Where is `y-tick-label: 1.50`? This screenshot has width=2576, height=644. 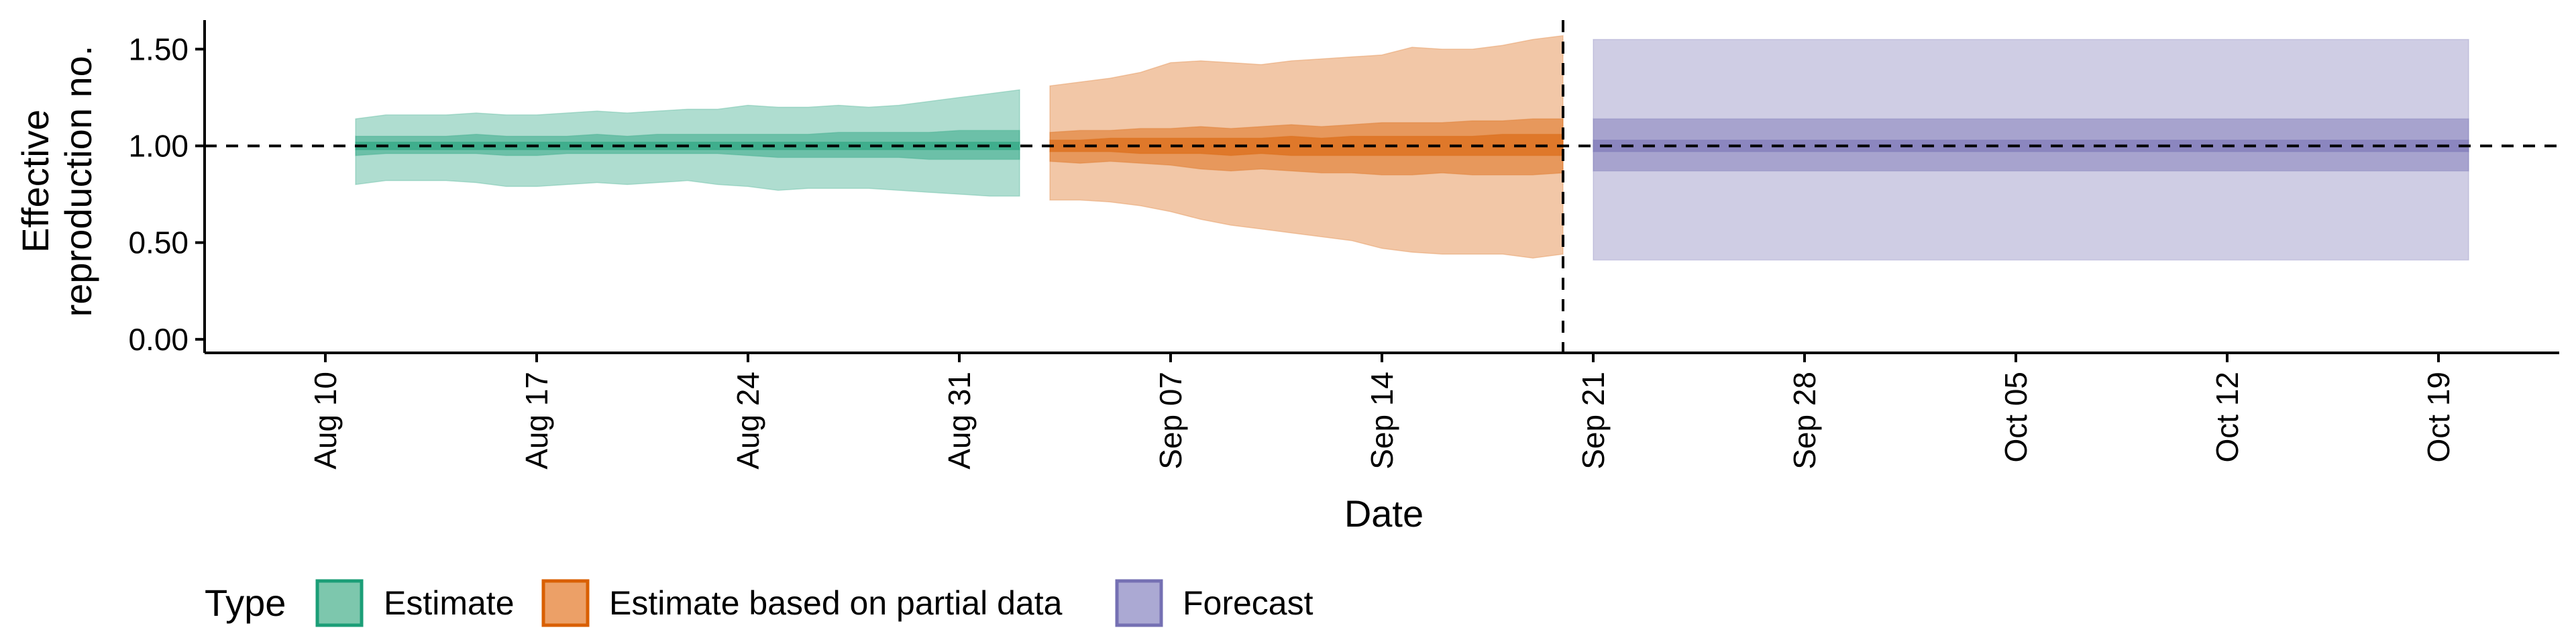 y-tick-label: 1.50 is located at coordinates (158, 49).